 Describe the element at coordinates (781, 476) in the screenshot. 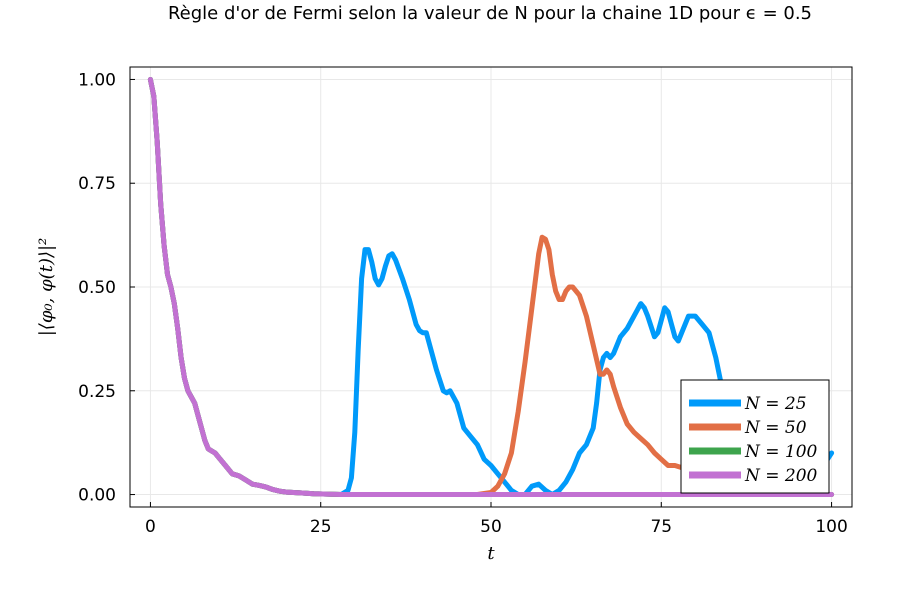

I see `legend-entry: N = 200` at that location.